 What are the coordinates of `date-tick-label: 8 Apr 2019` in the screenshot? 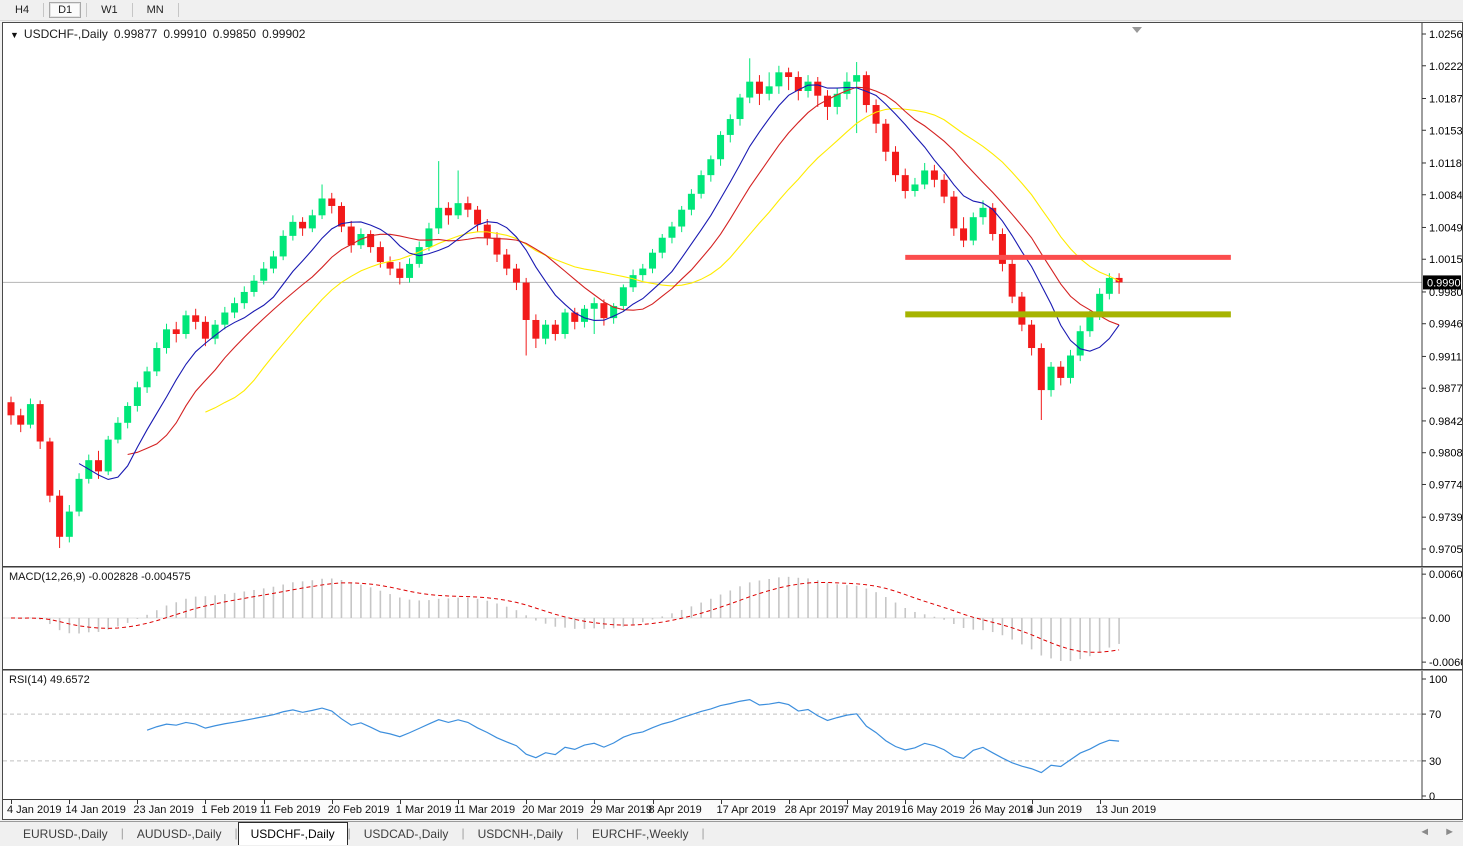 It's located at (675, 810).